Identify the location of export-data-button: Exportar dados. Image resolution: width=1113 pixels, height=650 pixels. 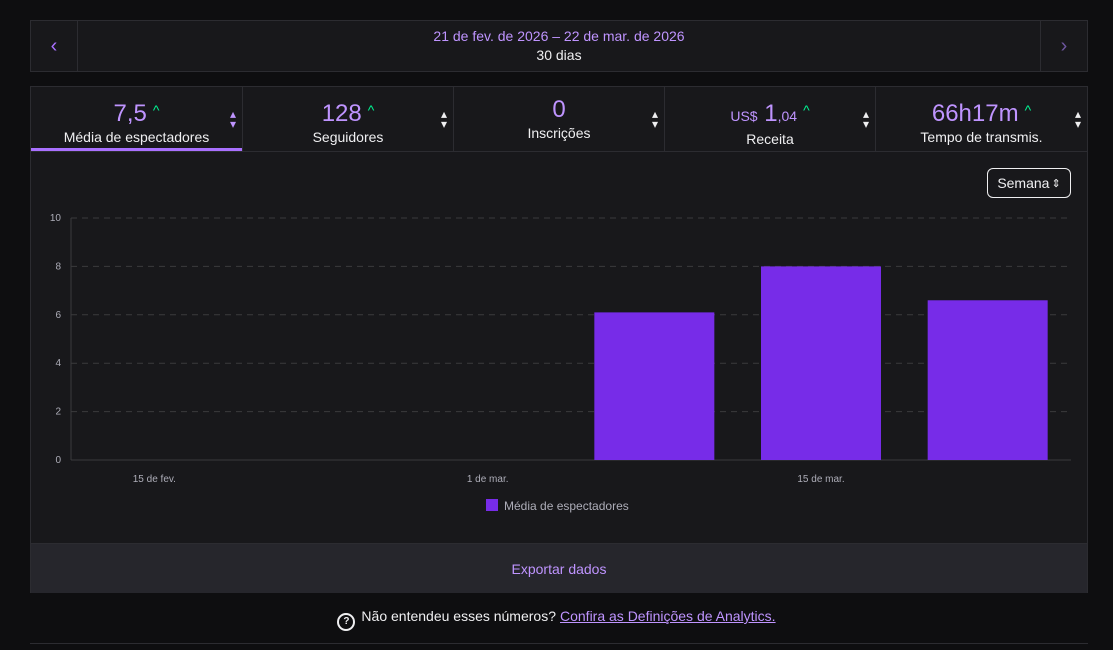
(559, 568).